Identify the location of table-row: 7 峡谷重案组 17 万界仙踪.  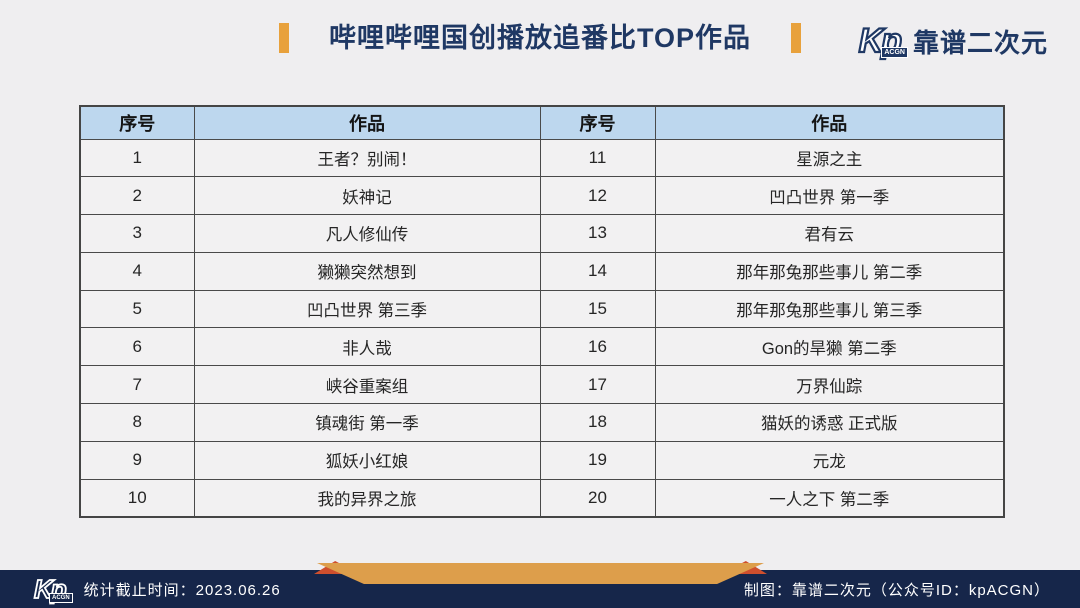
(542, 385).